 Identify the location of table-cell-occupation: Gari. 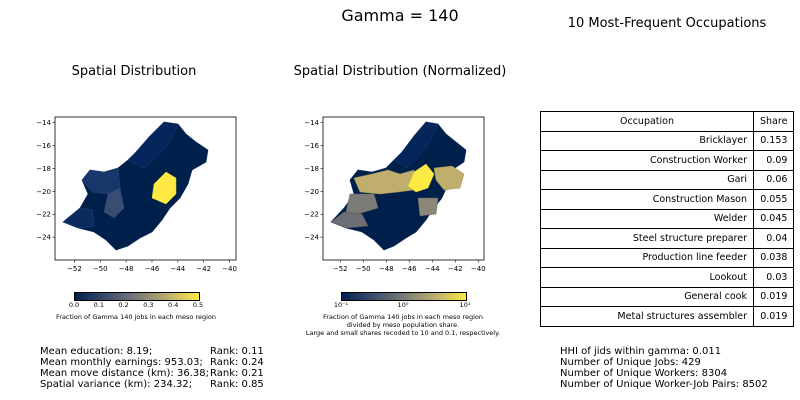
(647, 179).